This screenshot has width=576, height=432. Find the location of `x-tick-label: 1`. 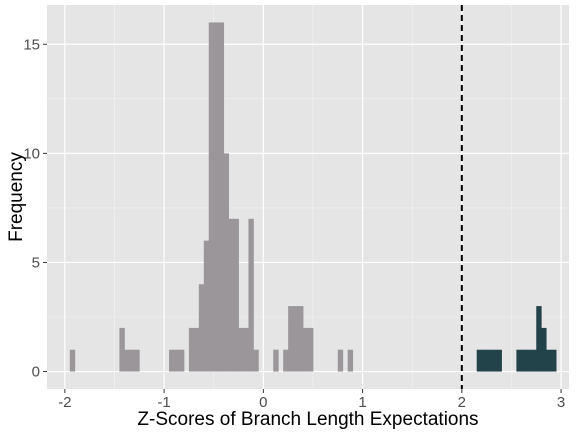

x-tick-label: 1 is located at coordinates (362, 402).